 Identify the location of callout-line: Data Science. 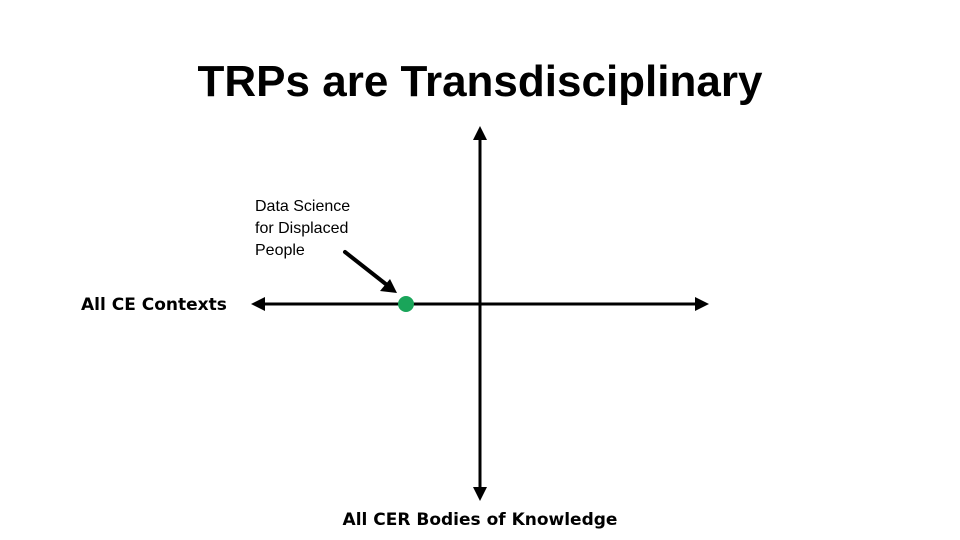
(303, 206).